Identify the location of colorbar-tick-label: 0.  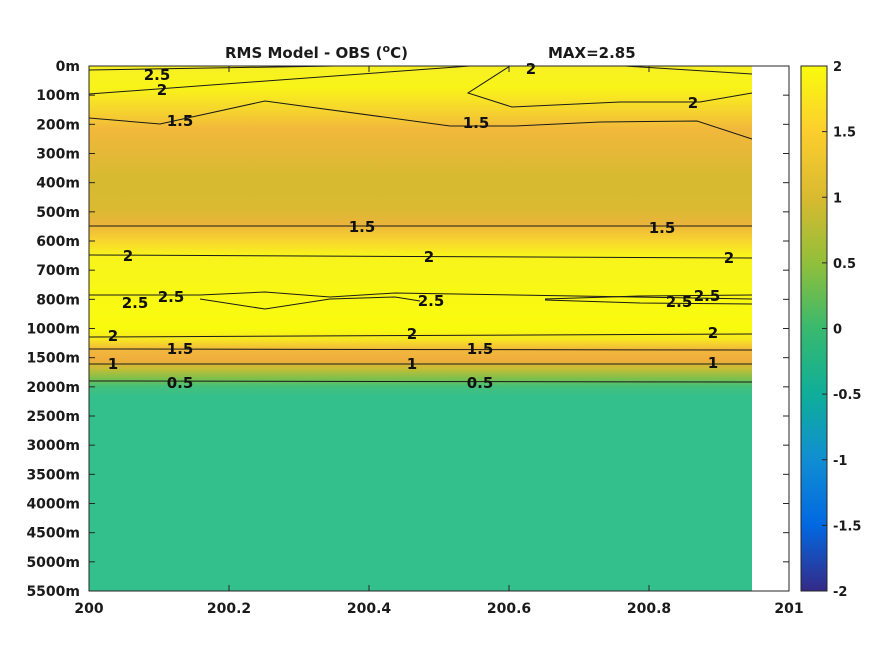
(837, 330).